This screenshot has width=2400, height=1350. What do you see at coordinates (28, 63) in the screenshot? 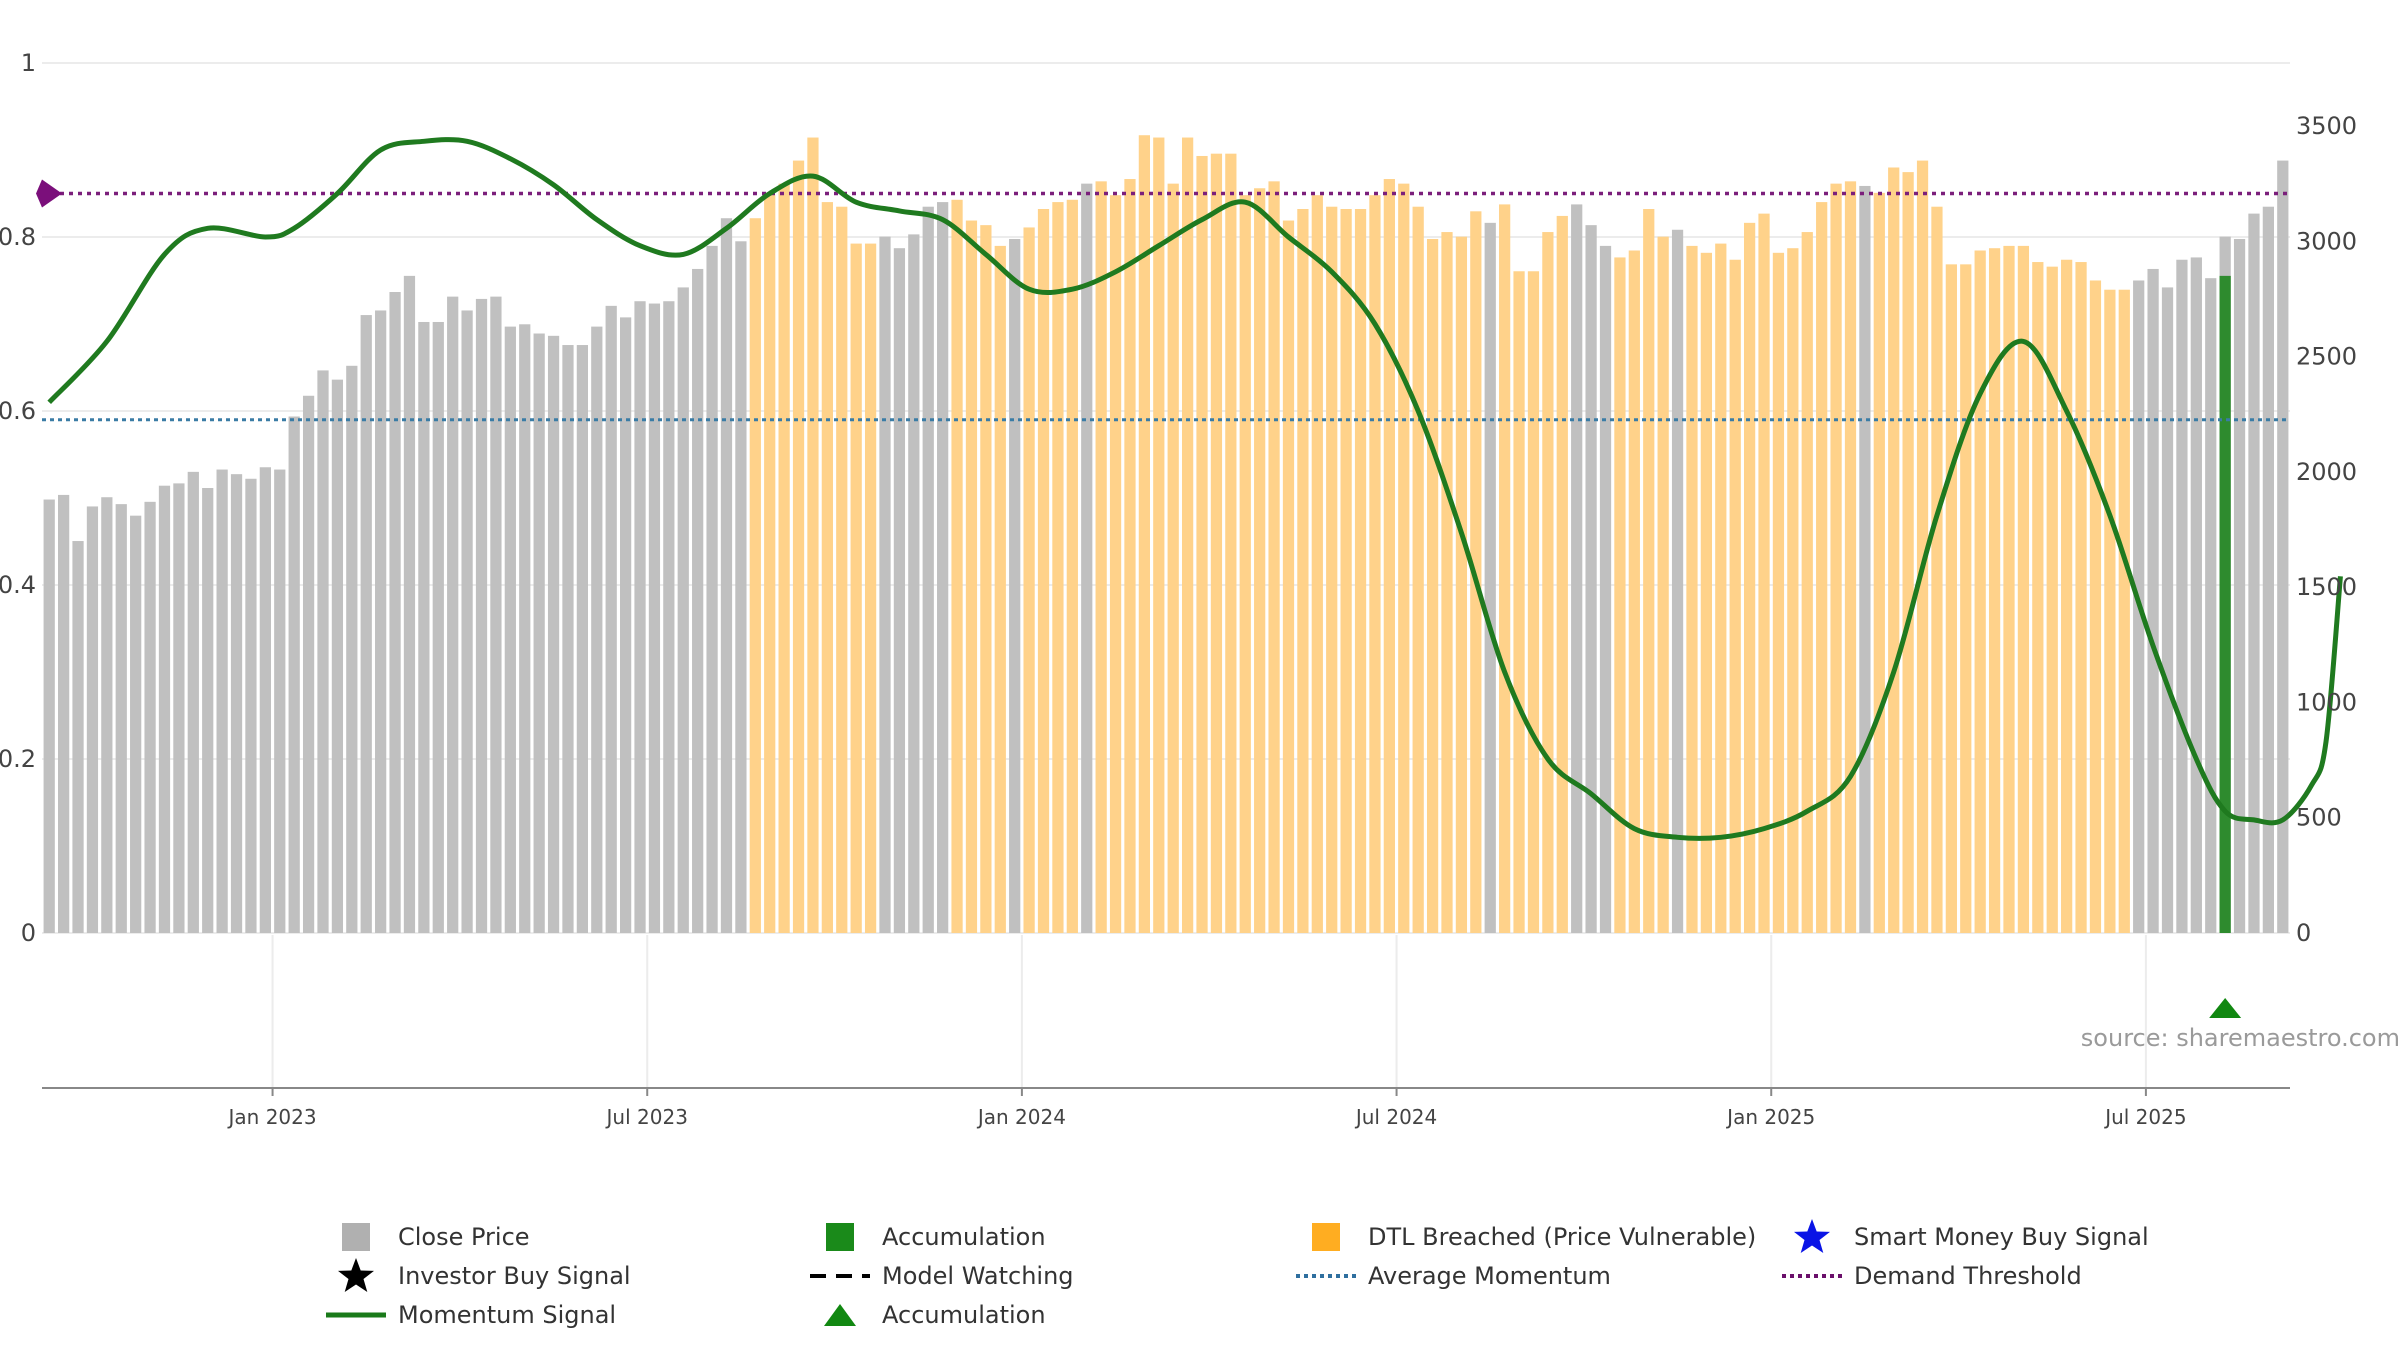
I see `left-axis-tick-label: 1` at bounding box center [28, 63].